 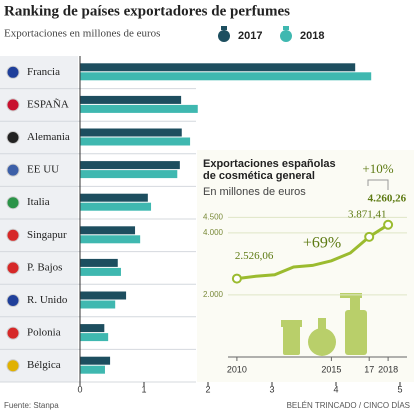 What do you see at coordinates (250, 36) in the screenshot?
I see `legend-label: 2017` at bounding box center [250, 36].